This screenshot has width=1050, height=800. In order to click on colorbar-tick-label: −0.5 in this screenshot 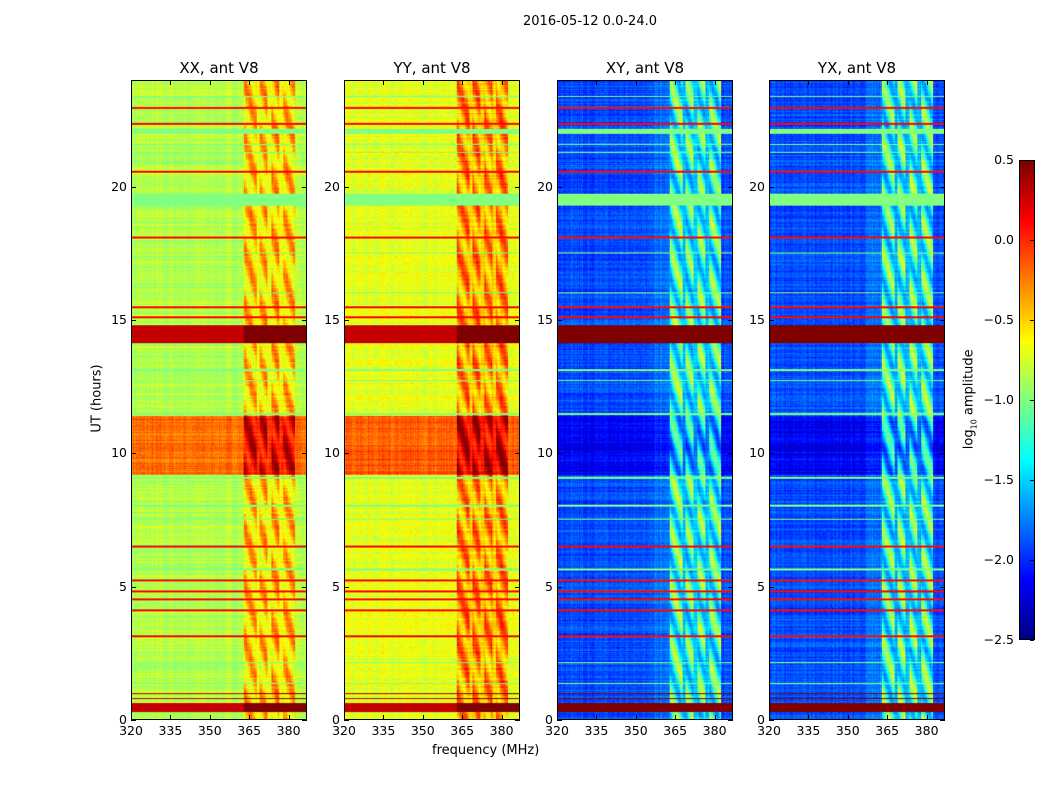, I will do `click(998, 319)`.